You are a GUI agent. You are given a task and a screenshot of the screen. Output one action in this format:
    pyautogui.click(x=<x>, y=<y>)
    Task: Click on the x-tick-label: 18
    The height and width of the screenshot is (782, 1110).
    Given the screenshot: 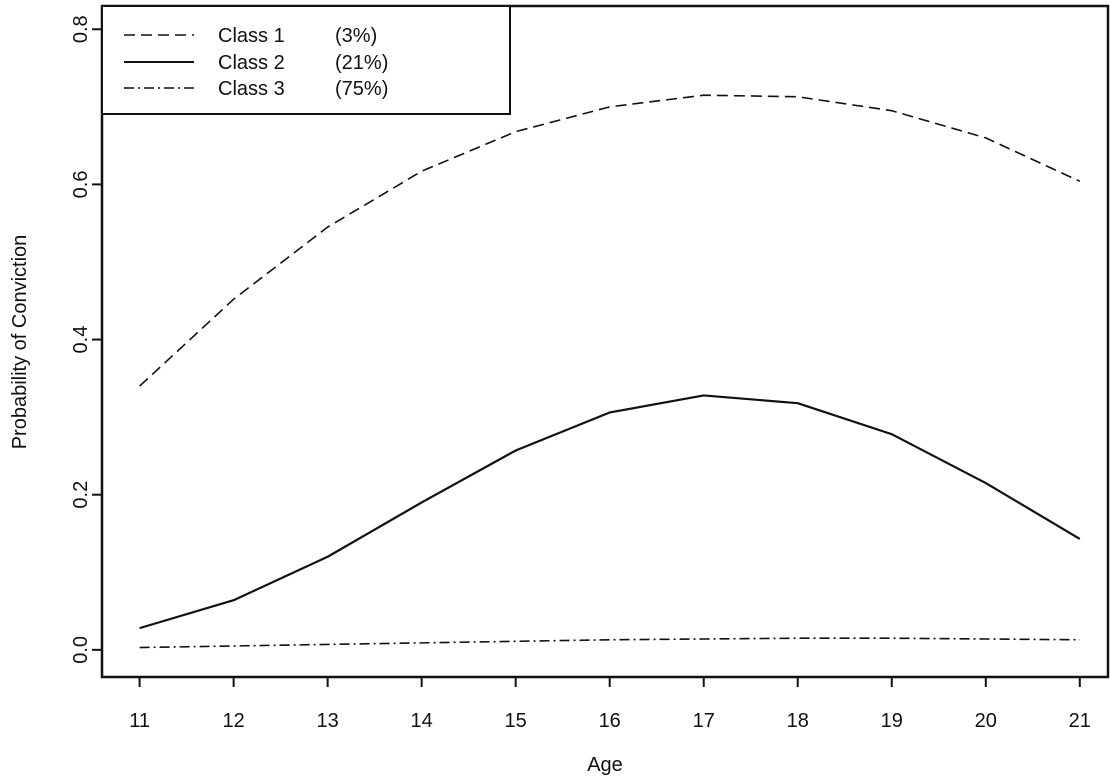 What is the action you would take?
    pyautogui.click(x=798, y=721)
    